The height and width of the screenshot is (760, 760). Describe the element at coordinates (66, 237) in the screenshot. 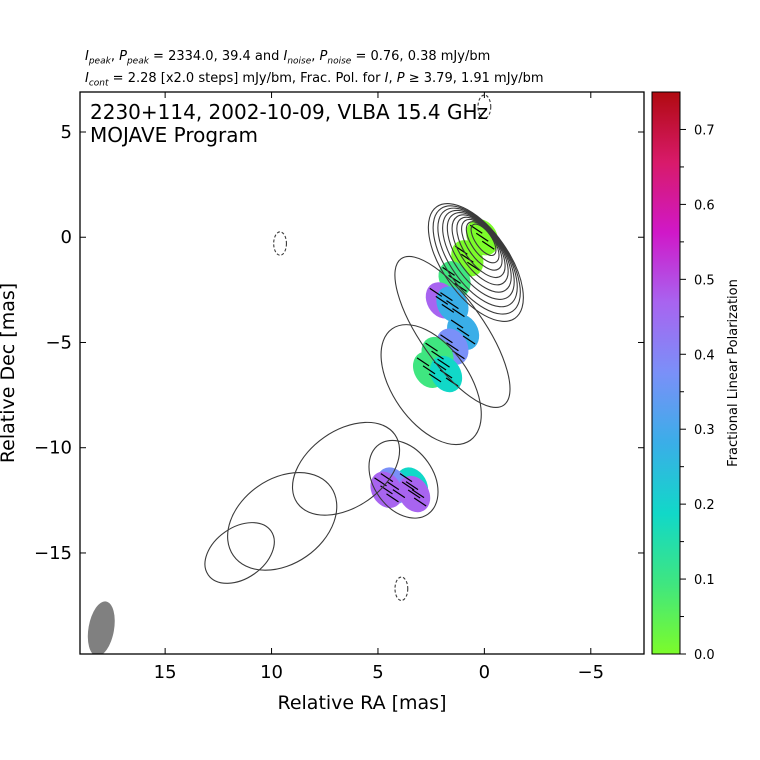

I see `y-tick-label: 0` at that location.